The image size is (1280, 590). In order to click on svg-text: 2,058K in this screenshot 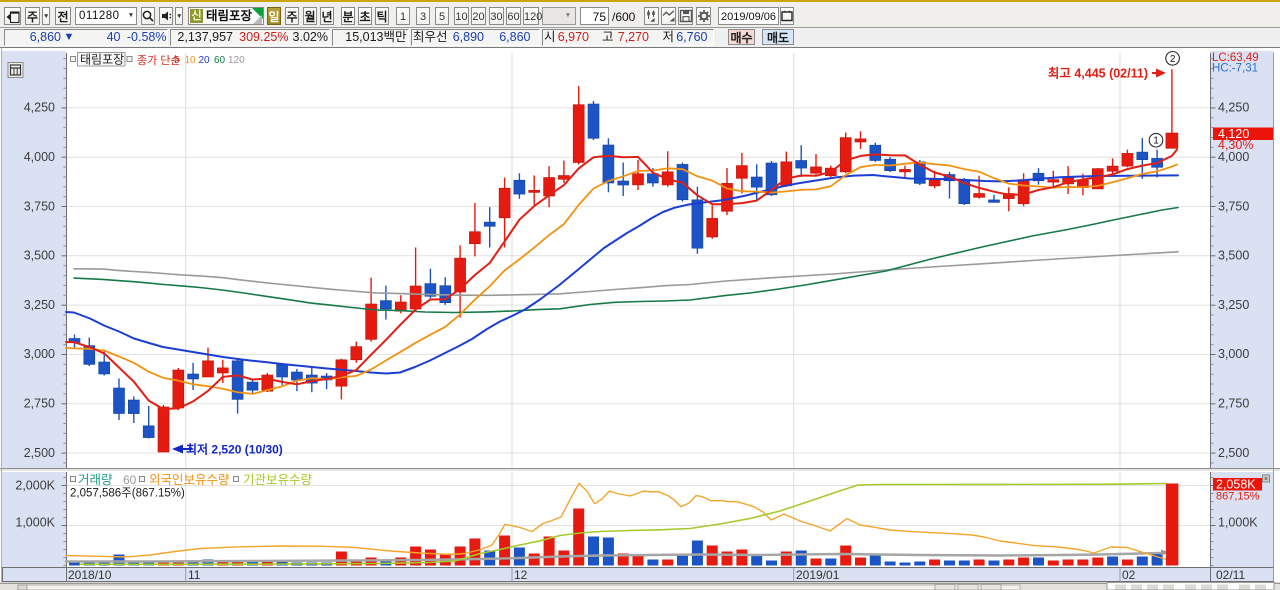, I will do `click(1236, 484)`.